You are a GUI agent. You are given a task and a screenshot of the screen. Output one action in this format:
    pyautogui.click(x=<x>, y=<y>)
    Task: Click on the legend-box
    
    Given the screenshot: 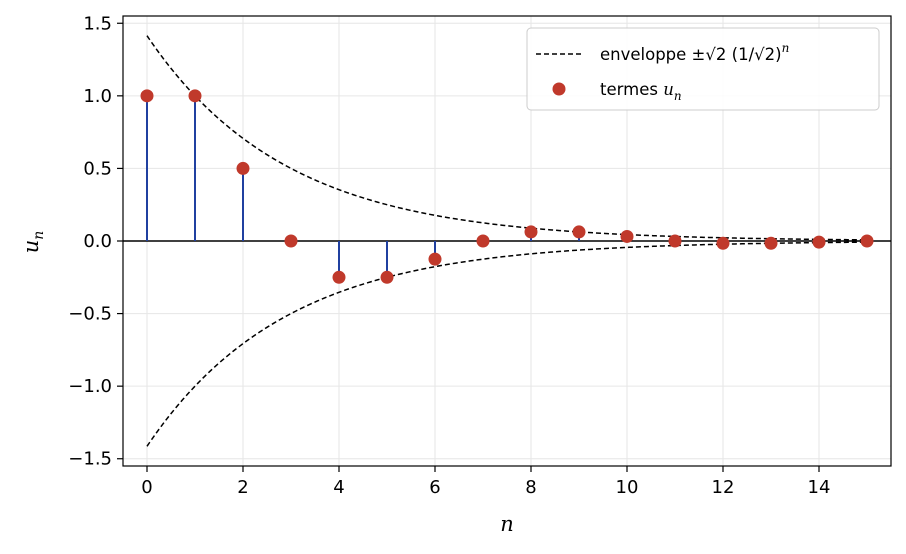 What is the action you would take?
    pyautogui.click(x=703, y=69)
    